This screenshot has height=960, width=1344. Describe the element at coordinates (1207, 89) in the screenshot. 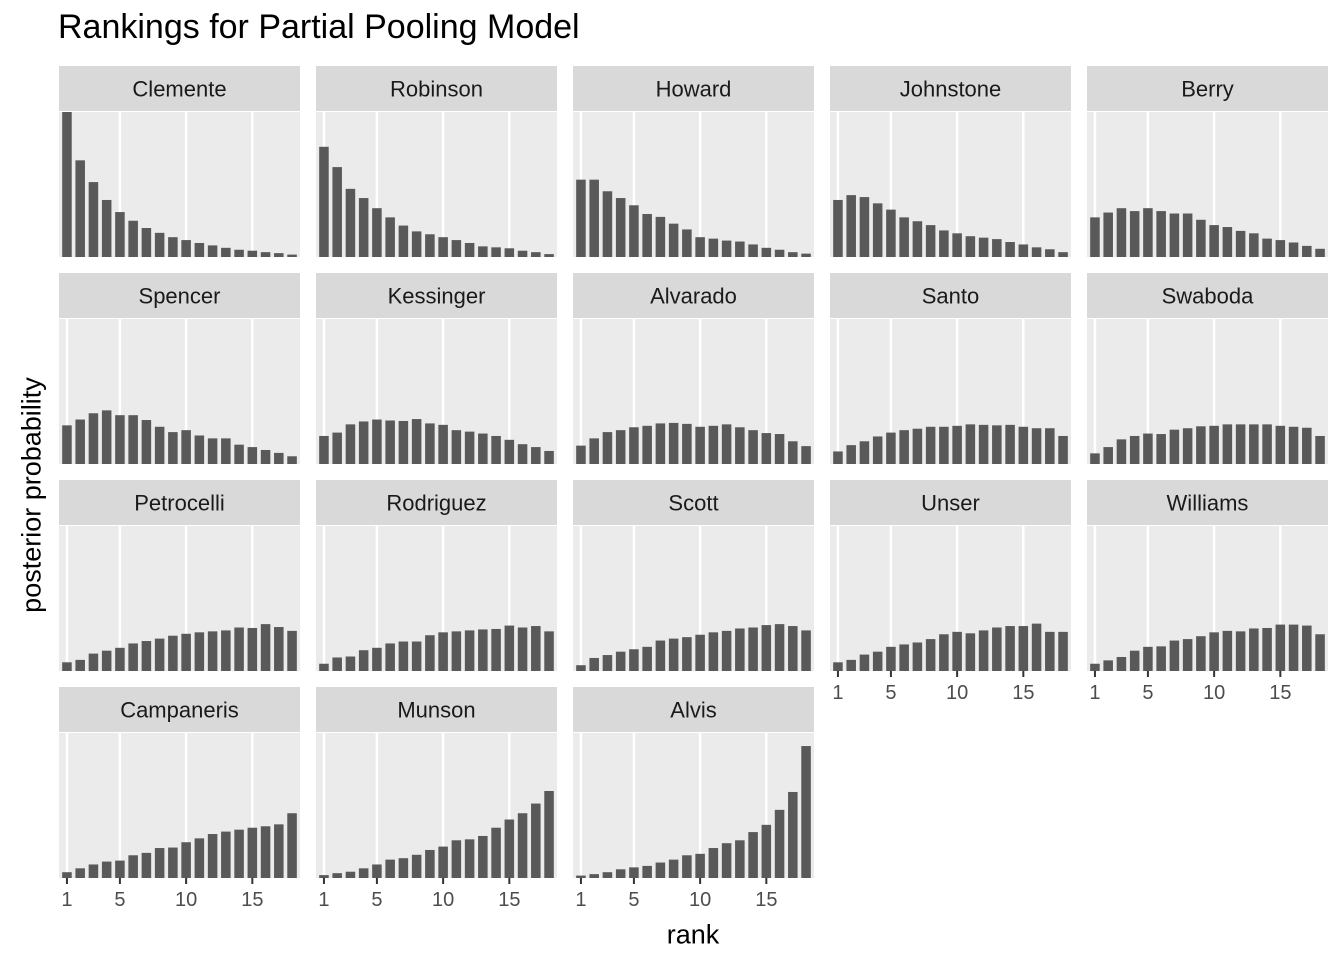

I see `facet-label: Berry` at that location.